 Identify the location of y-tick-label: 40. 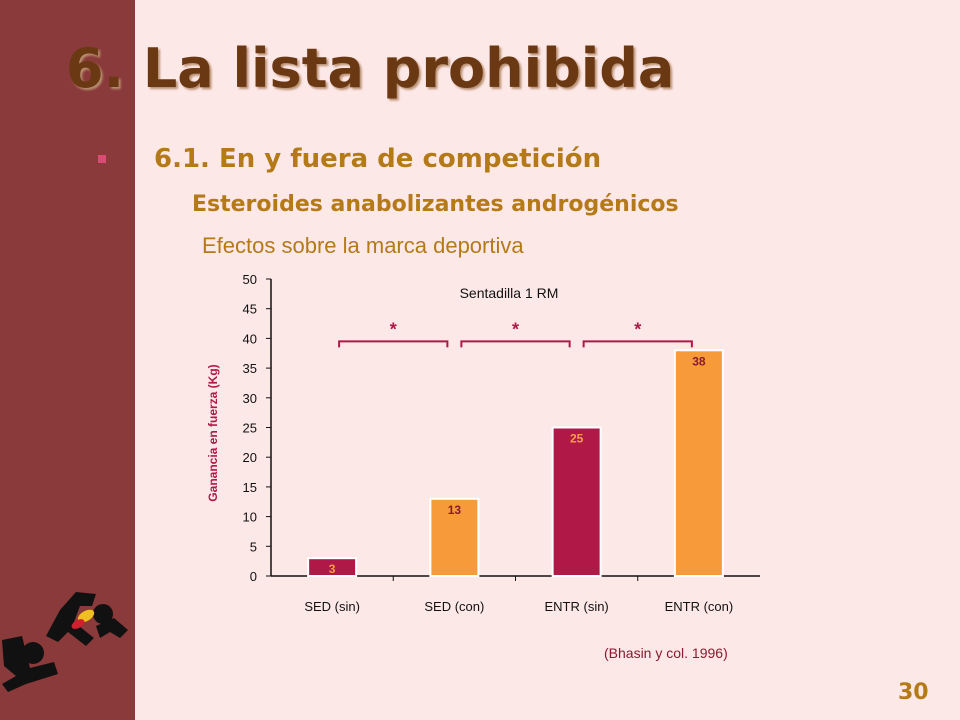
(250, 338).